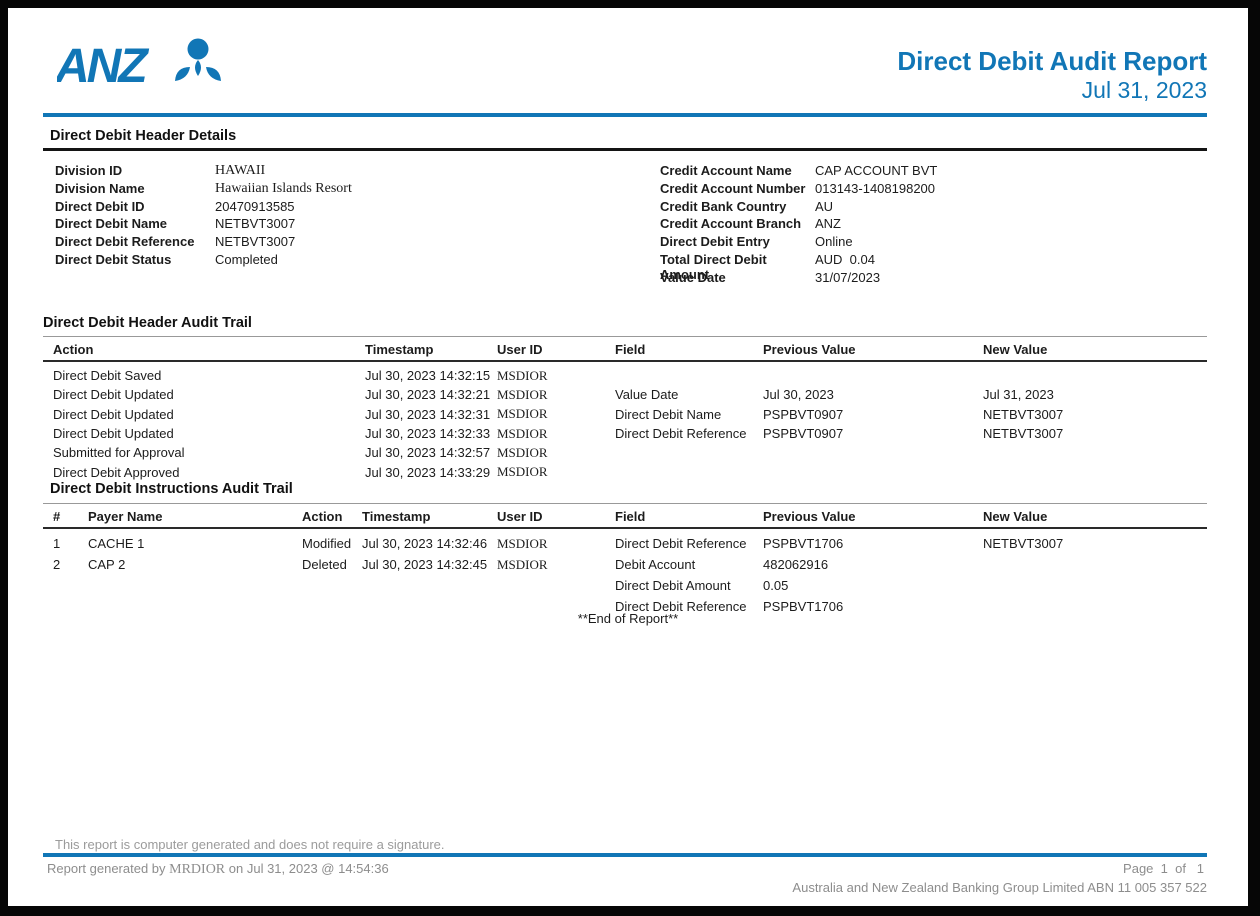  I want to click on detail-row: Total Direct Debit Amount AUD 0.04, so click(940, 266).